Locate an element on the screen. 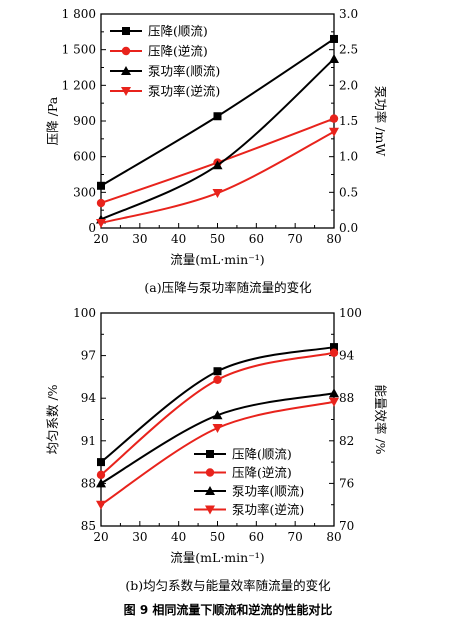 This screenshot has height=632, width=456. y-axis-label: 压降 /Pa is located at coordinates (52, 120).